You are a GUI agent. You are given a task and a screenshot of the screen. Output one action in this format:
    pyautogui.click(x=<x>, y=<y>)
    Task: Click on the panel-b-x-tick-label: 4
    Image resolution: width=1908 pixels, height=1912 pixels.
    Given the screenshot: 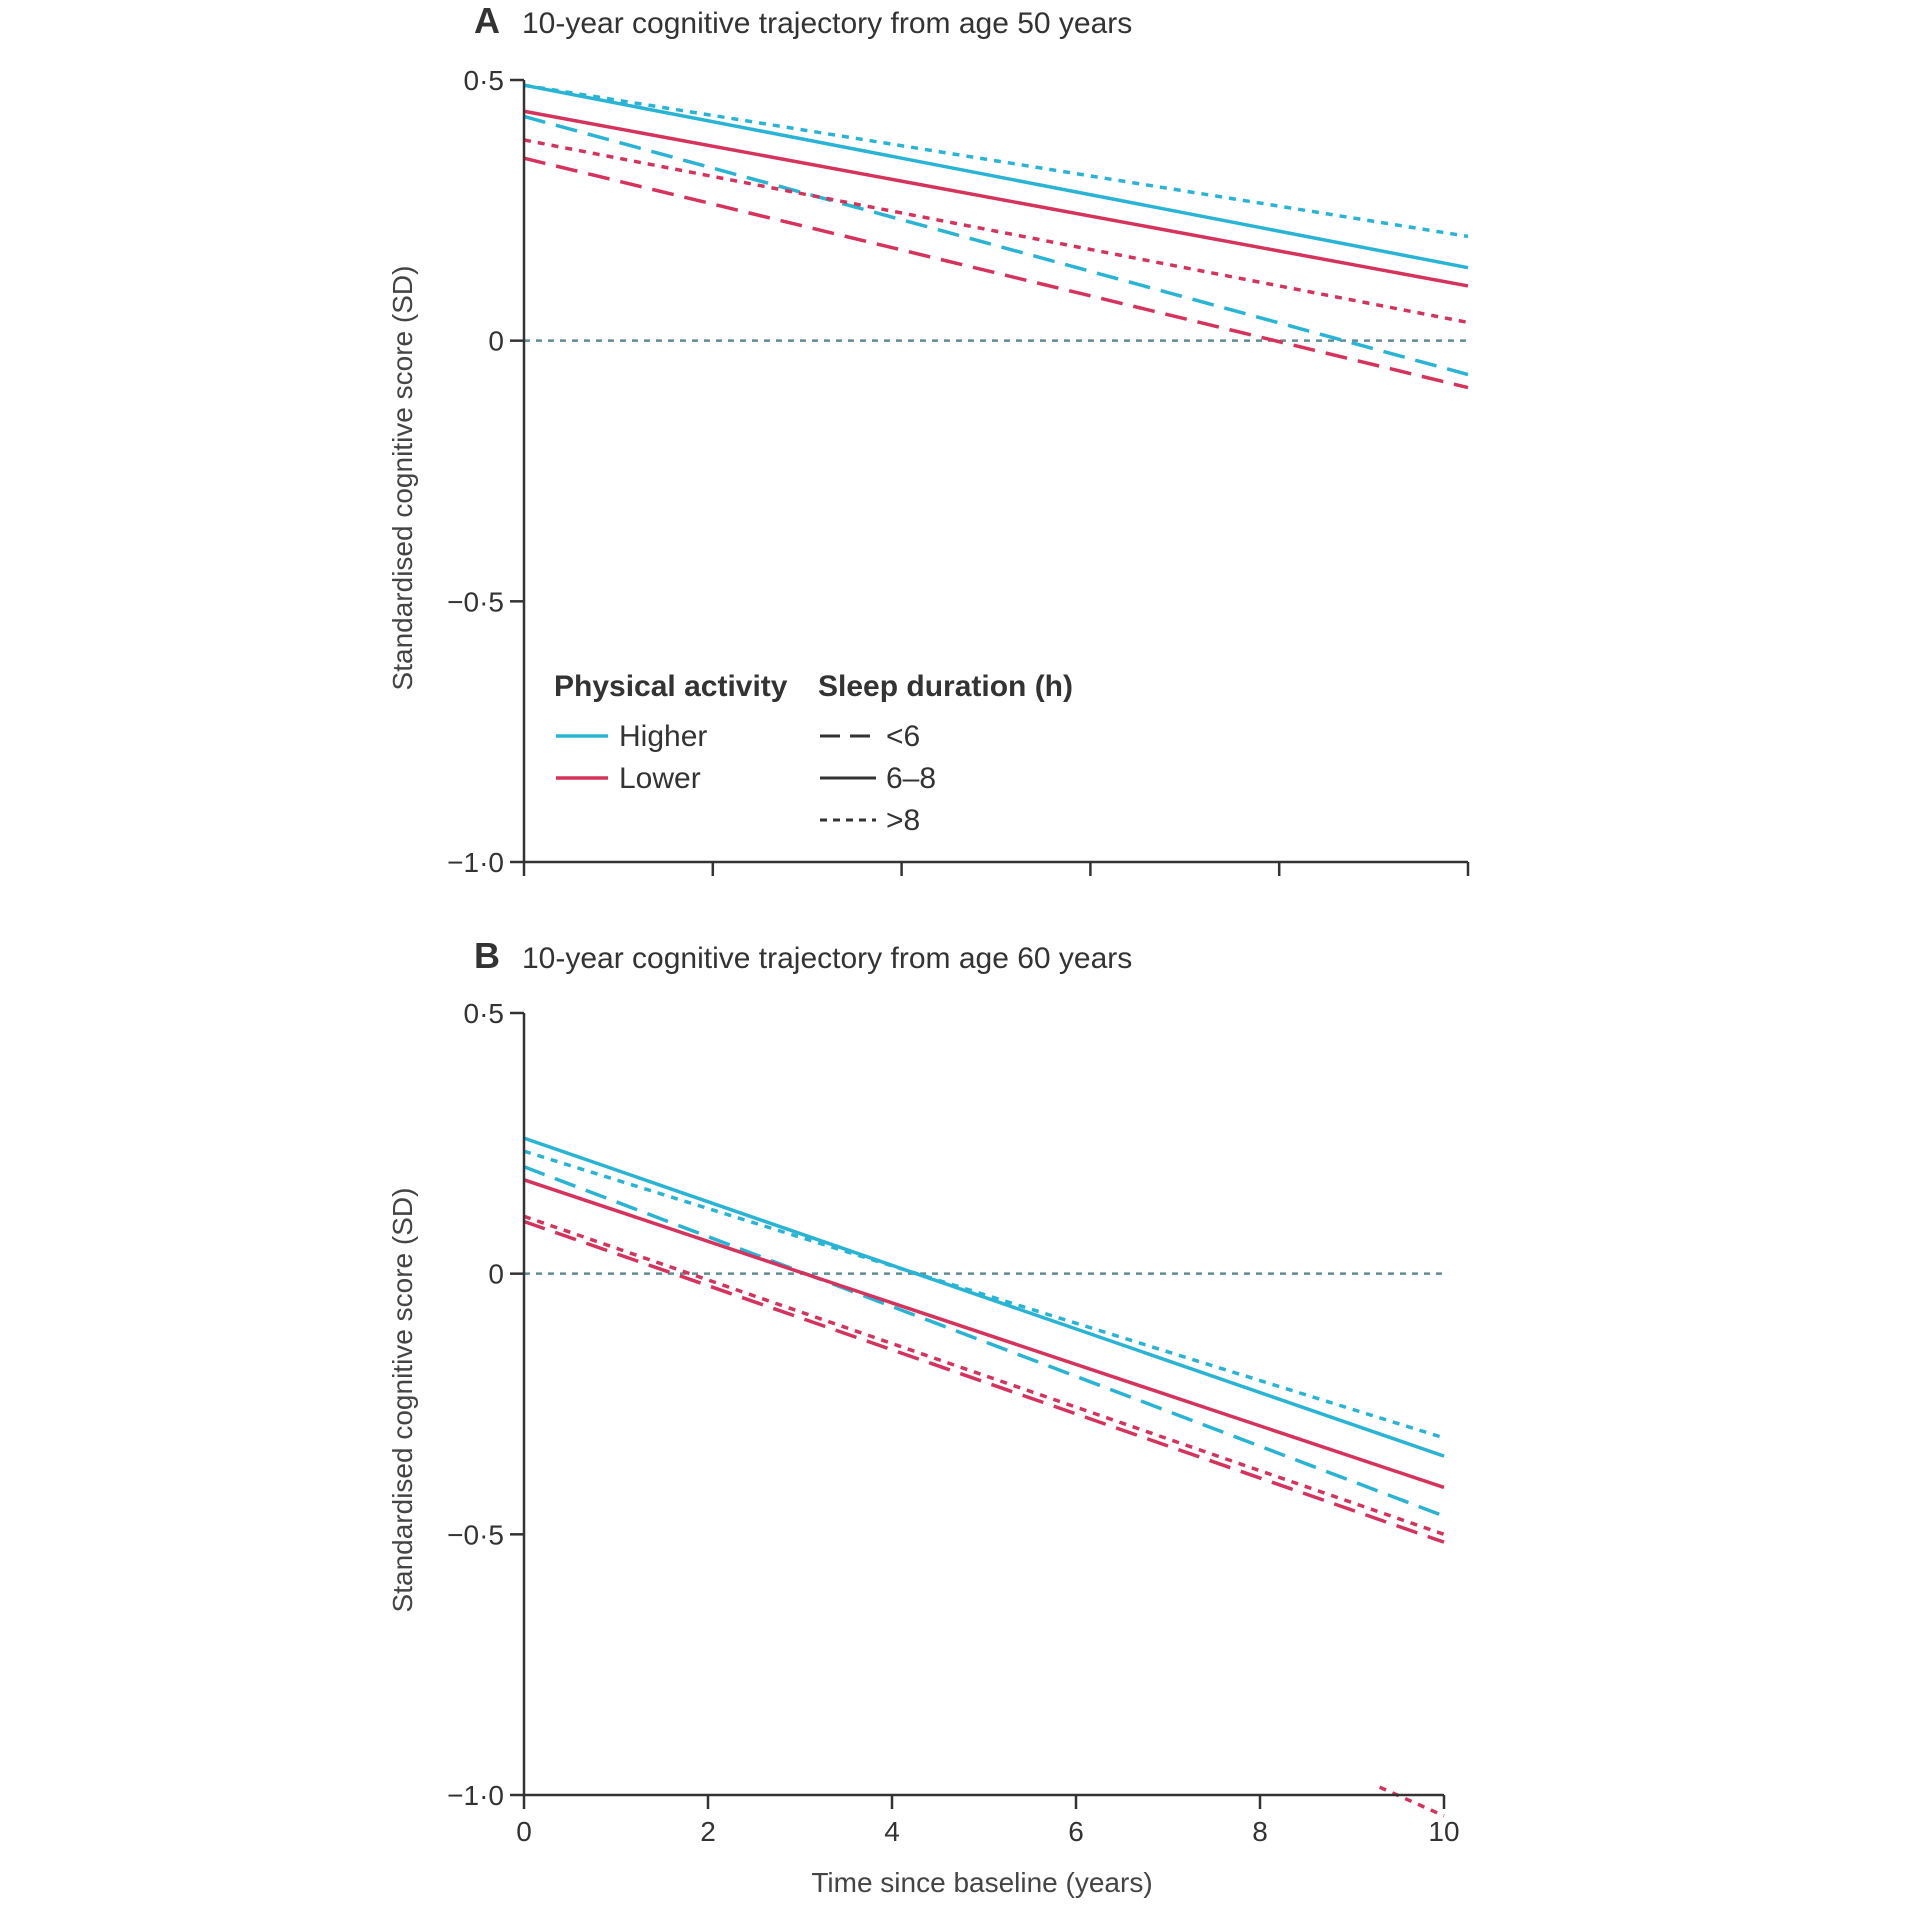 What is the action you would take?
    pyautogui.click(x=892, y=1831)
    